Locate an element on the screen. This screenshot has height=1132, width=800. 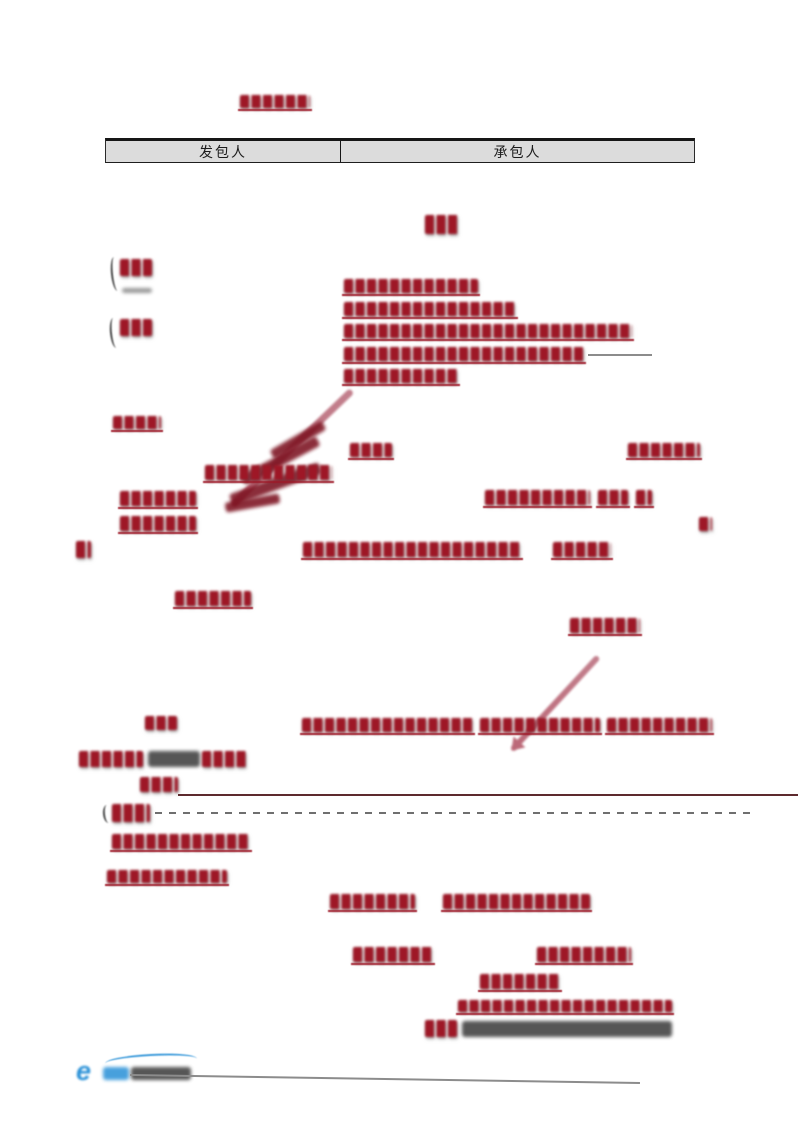
table-header-contractor: 承包人 is located at coordinates (517, 151).